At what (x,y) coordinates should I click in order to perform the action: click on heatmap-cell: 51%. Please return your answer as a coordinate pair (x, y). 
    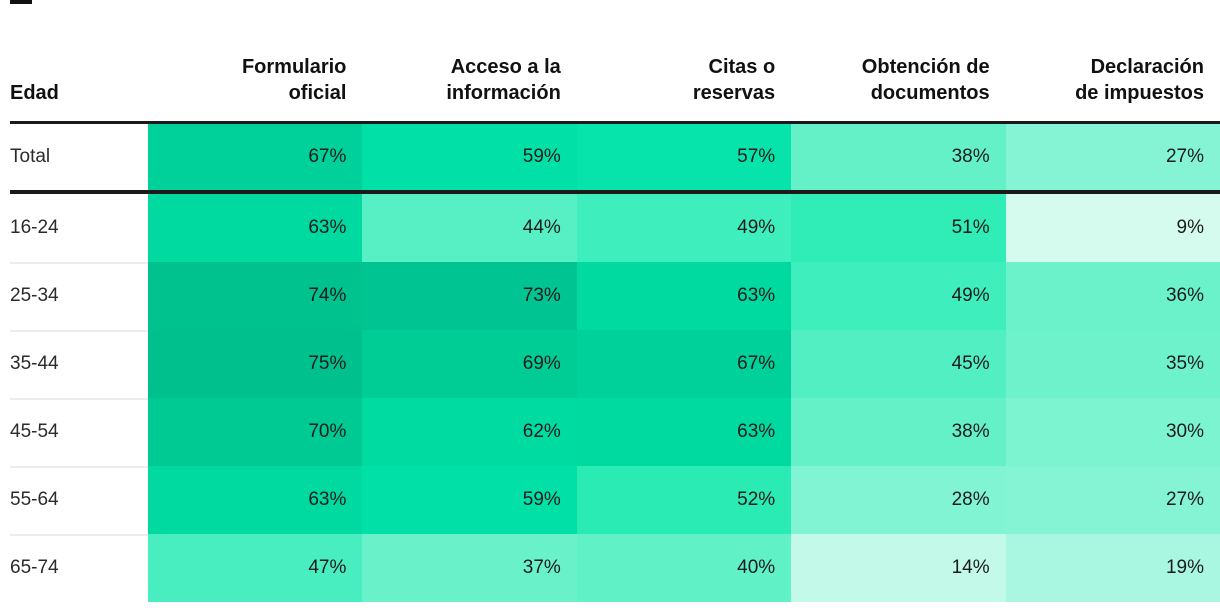
    Looking at the image, I should click on (898, 228).